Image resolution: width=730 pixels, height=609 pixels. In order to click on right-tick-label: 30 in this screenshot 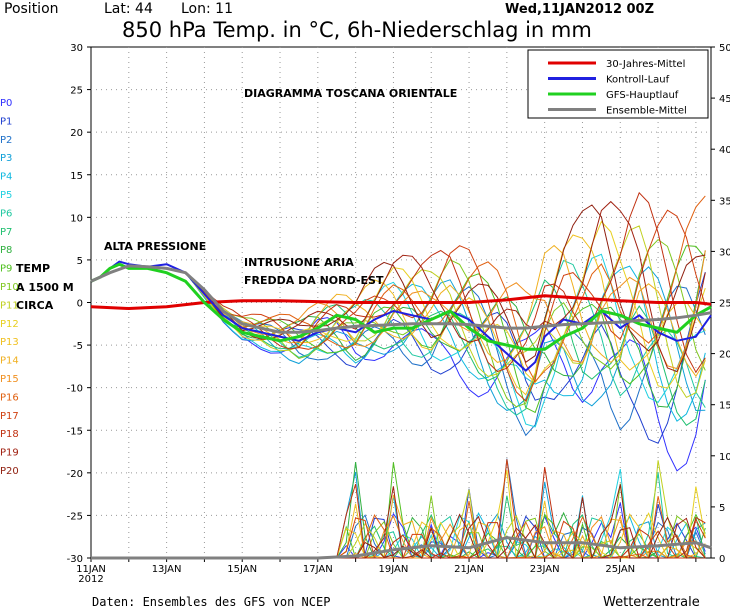, I will do `click(724, 252)`.